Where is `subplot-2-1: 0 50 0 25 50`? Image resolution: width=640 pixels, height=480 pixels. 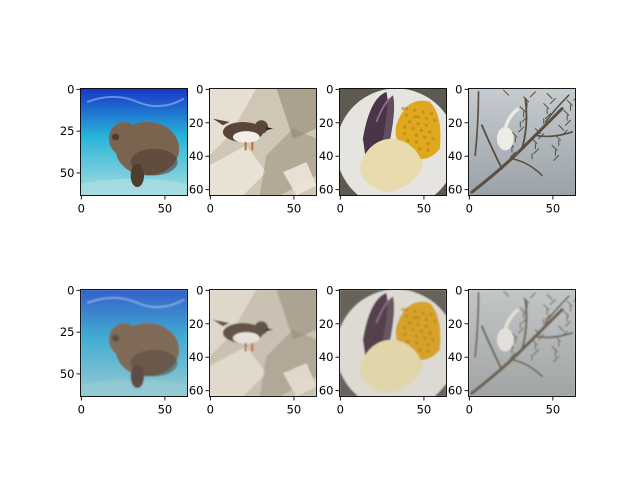
subplot-2-1: 0 50 0 25 50 is located at coordinates (130, 349).